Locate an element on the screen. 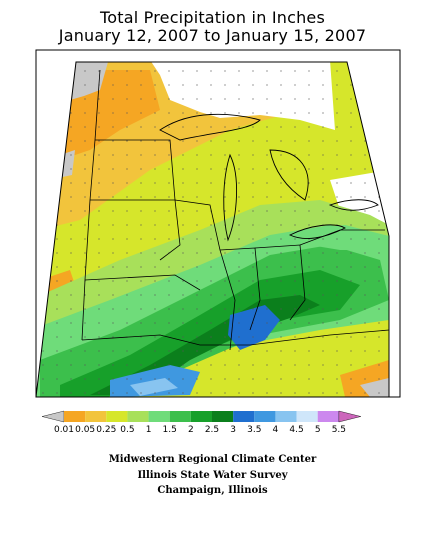 Image resolution: width=425 pixels, height=550 pixels. boundary-va-nc is located at coordinates (359, 332).